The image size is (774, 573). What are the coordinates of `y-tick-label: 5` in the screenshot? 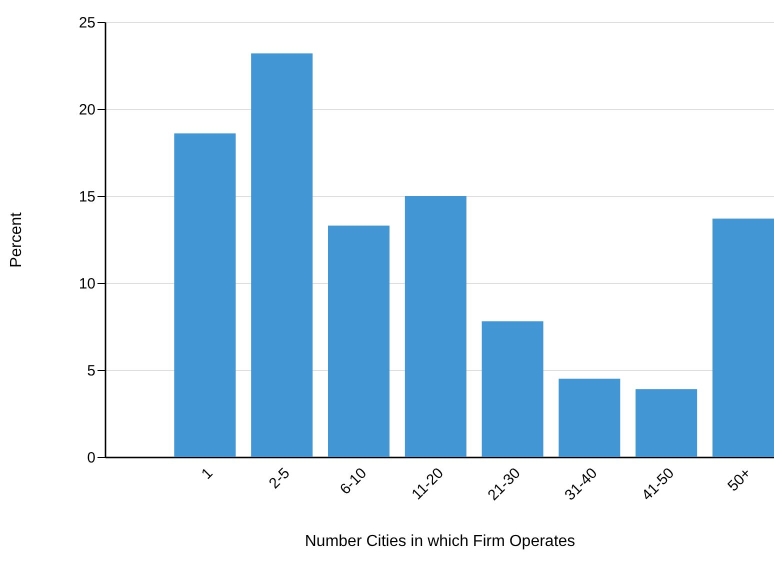 It's located at (91, 371).